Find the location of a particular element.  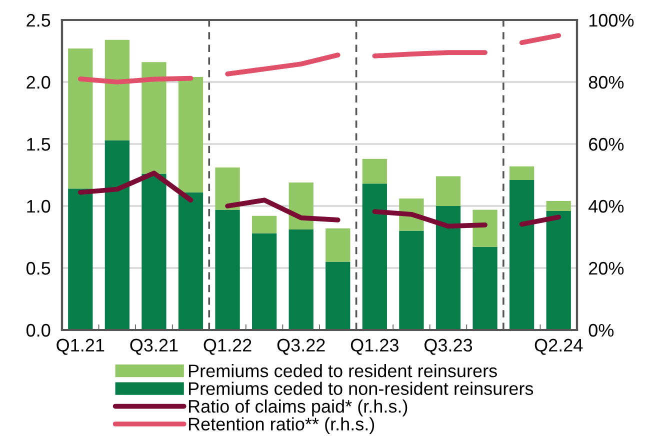

y-tick-label: 2.5 is located at coordinates (38, 20).